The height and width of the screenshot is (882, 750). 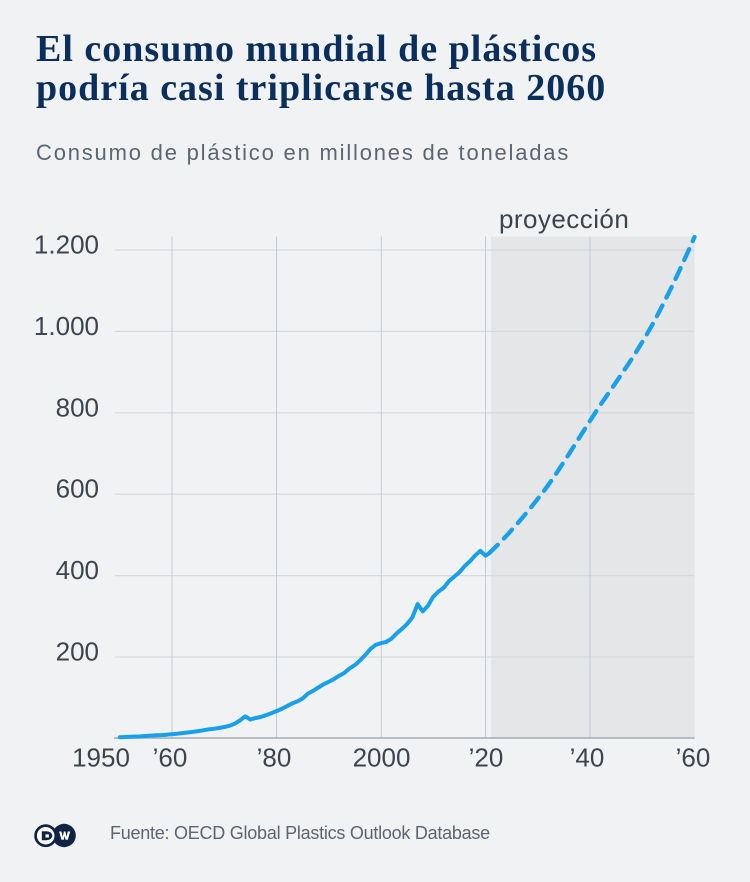 What do you see at coordinates (564, 219) in the screenshot?
I see `svg-text: proyección` at bounding box center [564, 219].